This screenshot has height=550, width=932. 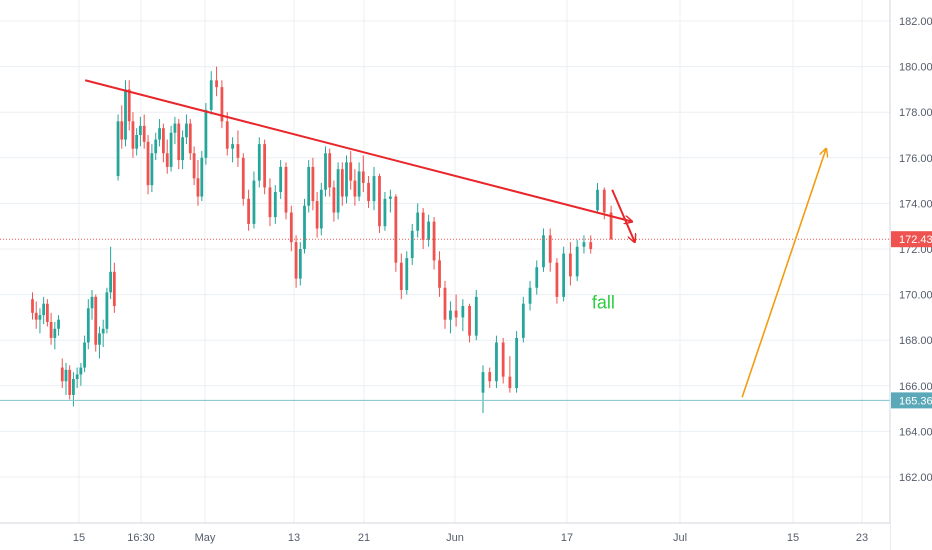 I want to click on time-tick-label: 16:30, so click(x=141, y=538).